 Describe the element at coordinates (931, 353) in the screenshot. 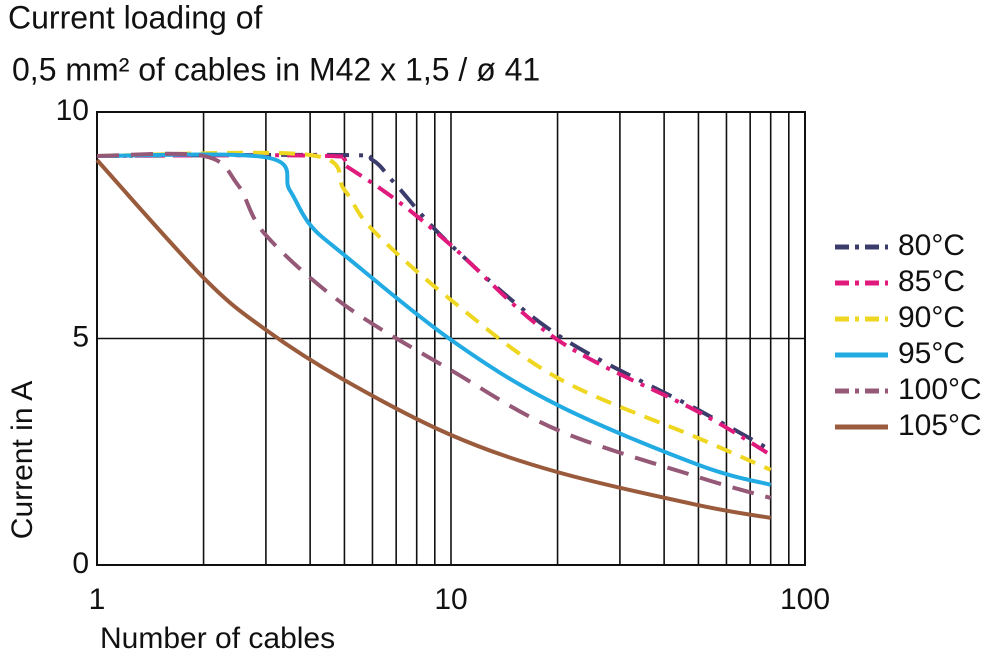

I see `legend-label: 95°C` at that location.